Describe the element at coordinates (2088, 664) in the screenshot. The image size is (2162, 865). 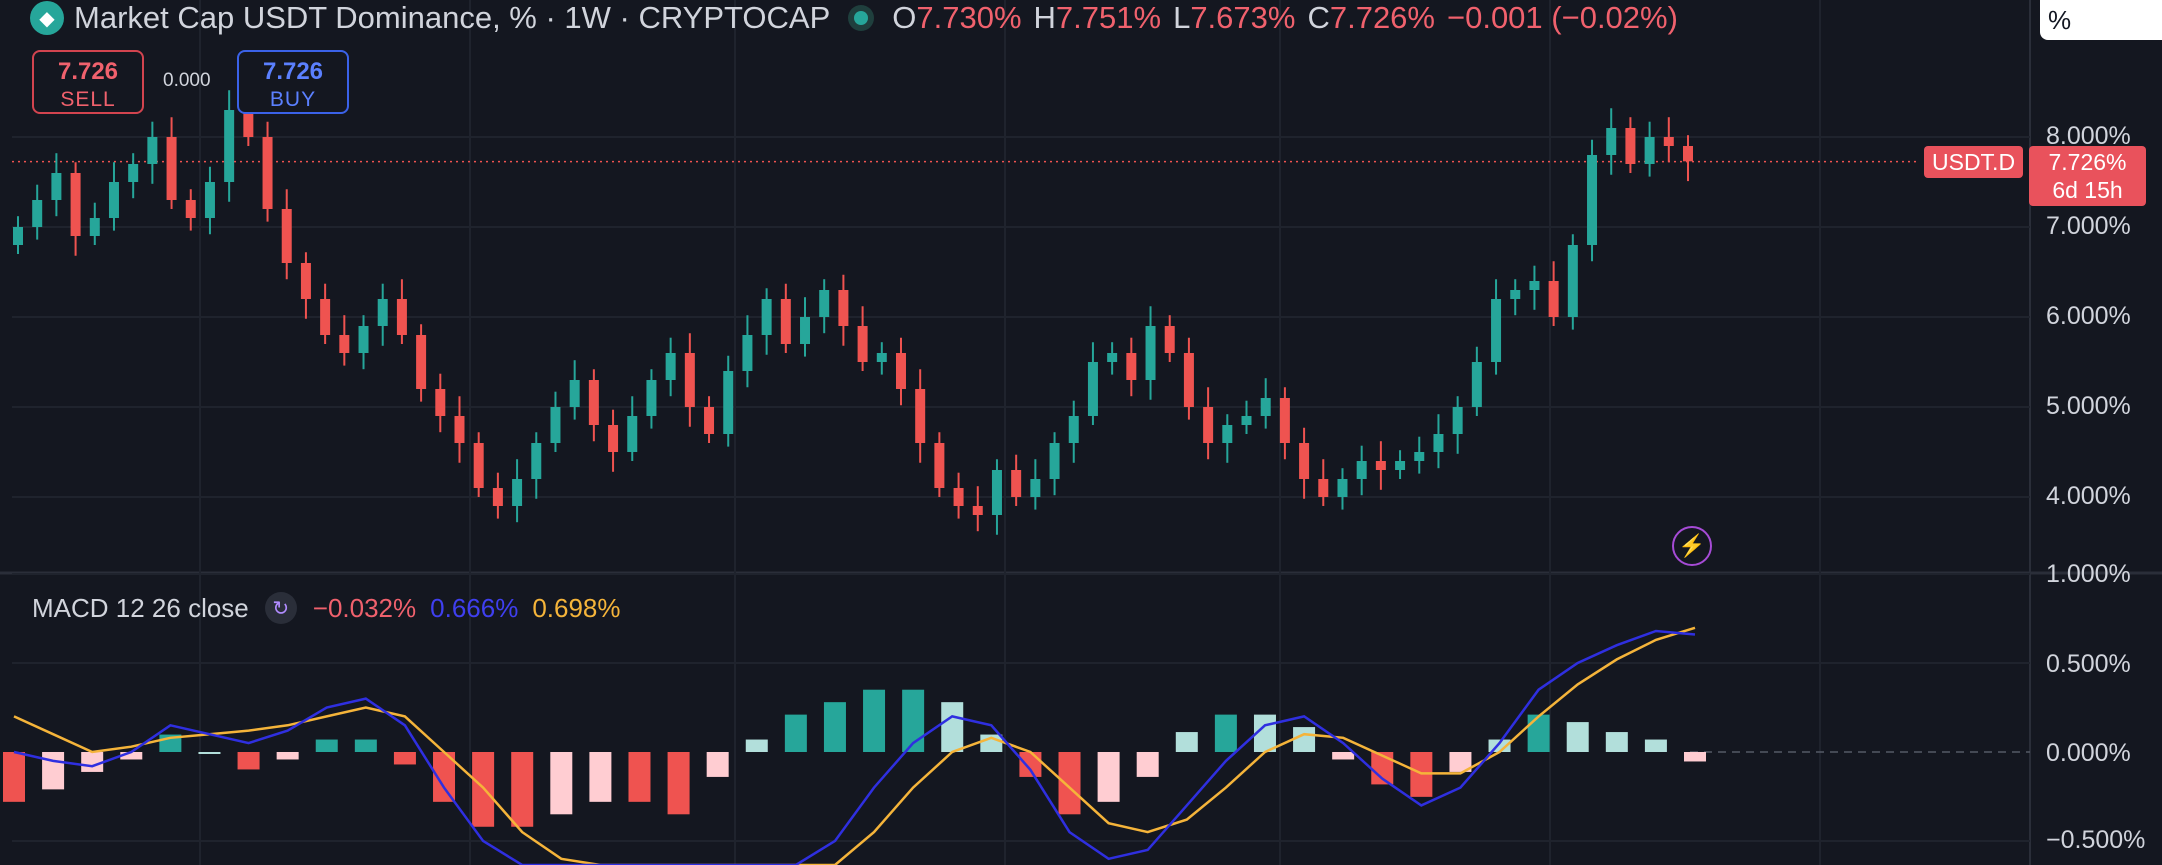
I see `macd-axis-label: 0.500%` at that location.